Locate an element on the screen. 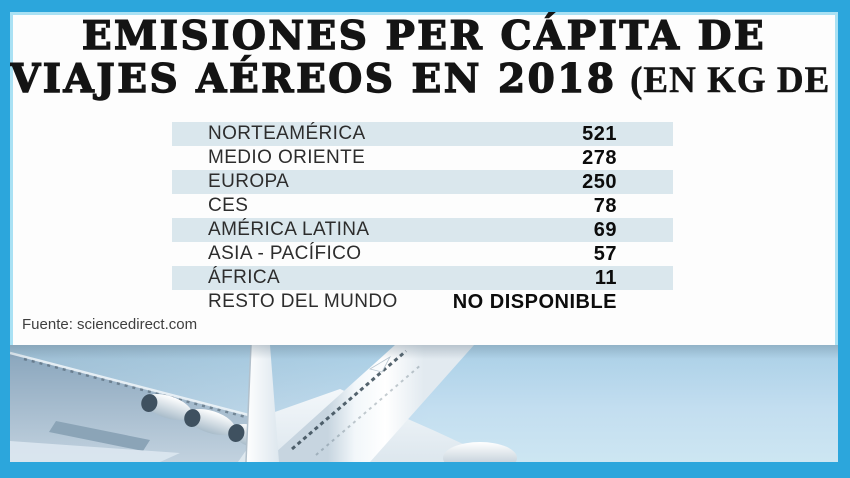 The height and width of the screenshot is (478, 850). region-value: 11 is located at coordinates (605, 277).